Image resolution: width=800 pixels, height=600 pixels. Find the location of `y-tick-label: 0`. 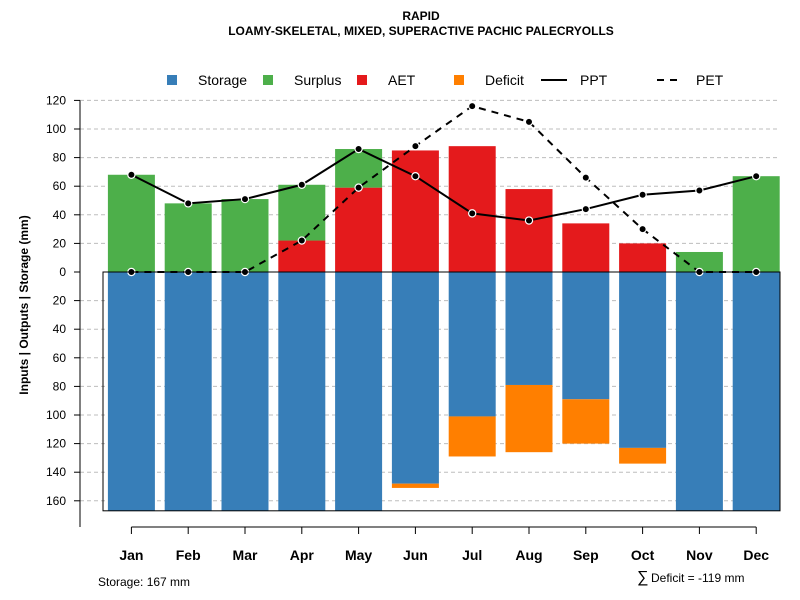

y-tick-label: 0 is located at coordinates (62, 272).